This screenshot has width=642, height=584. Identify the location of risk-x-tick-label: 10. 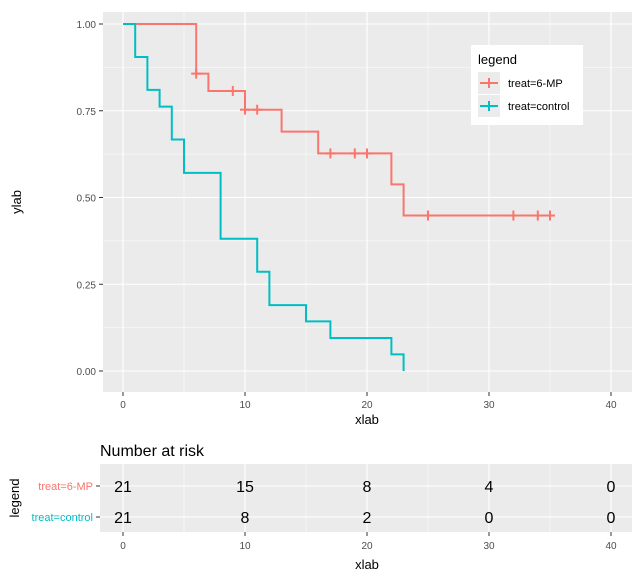
(245, 546).